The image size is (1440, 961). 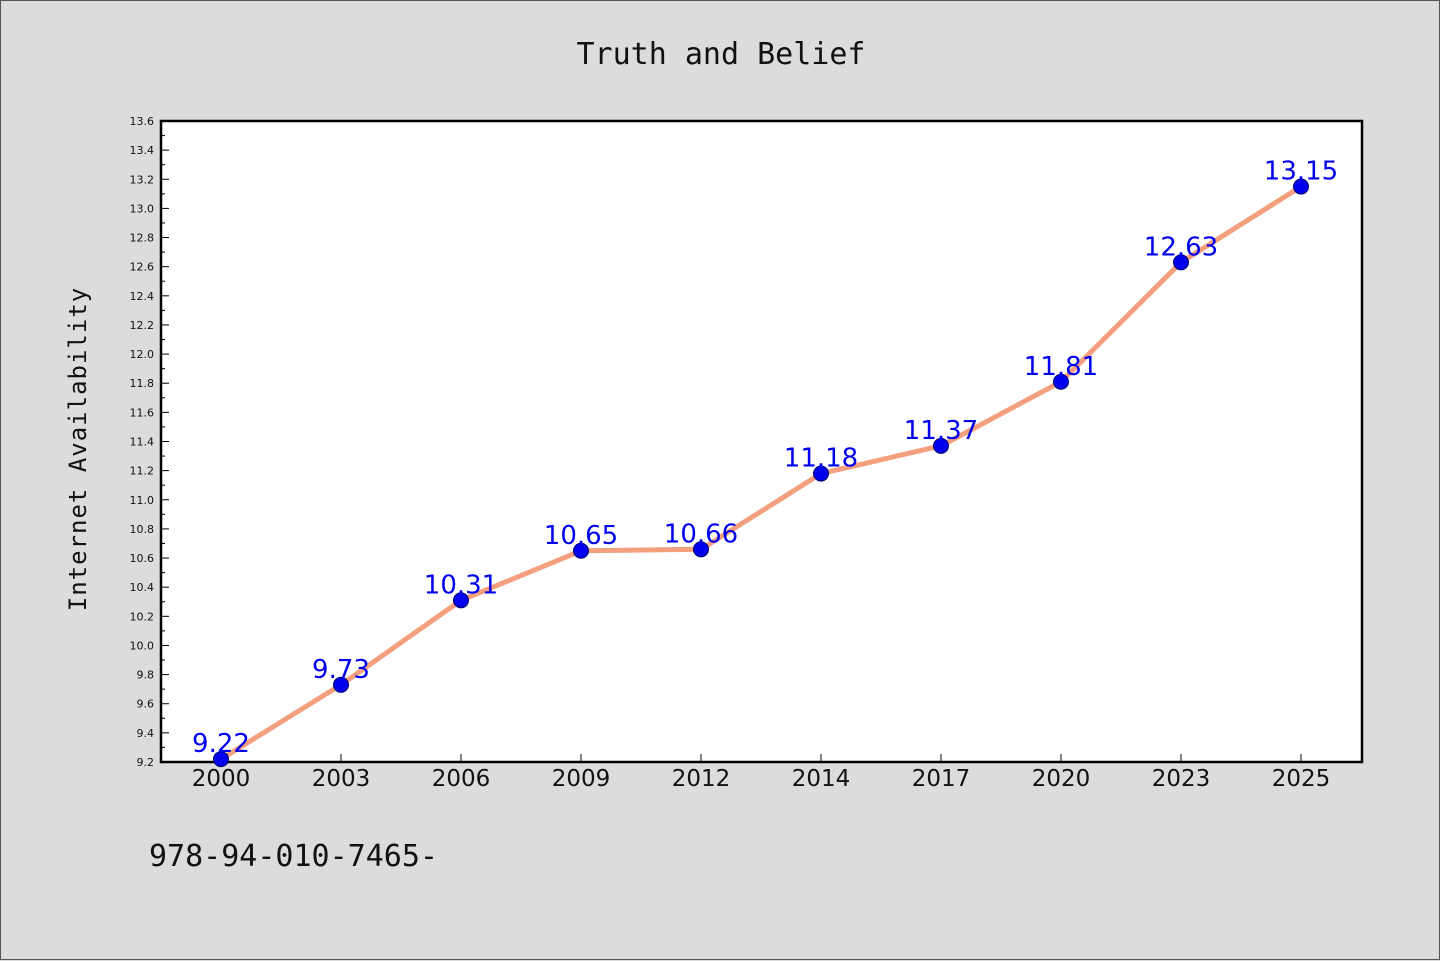 I want to click on data-label: 10.31, so click(x=461, y=585).